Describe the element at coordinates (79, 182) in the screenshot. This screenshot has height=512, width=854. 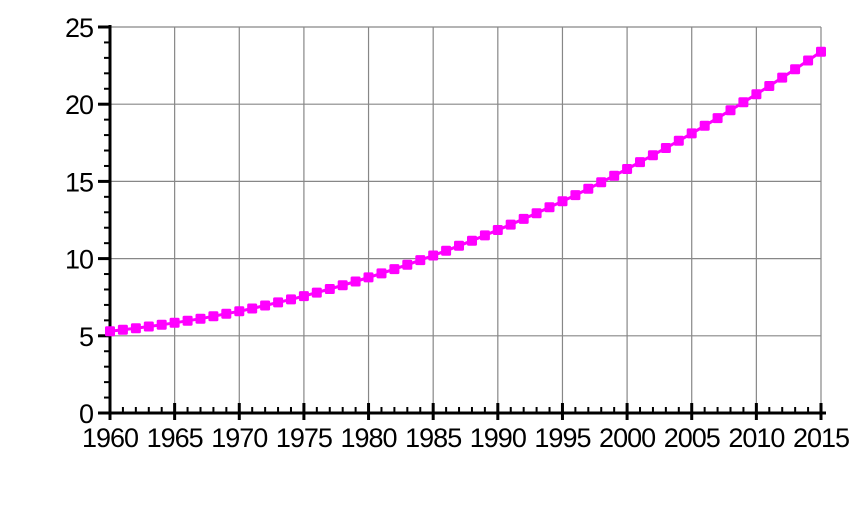
I see `y-tick-label: 15` at that location.